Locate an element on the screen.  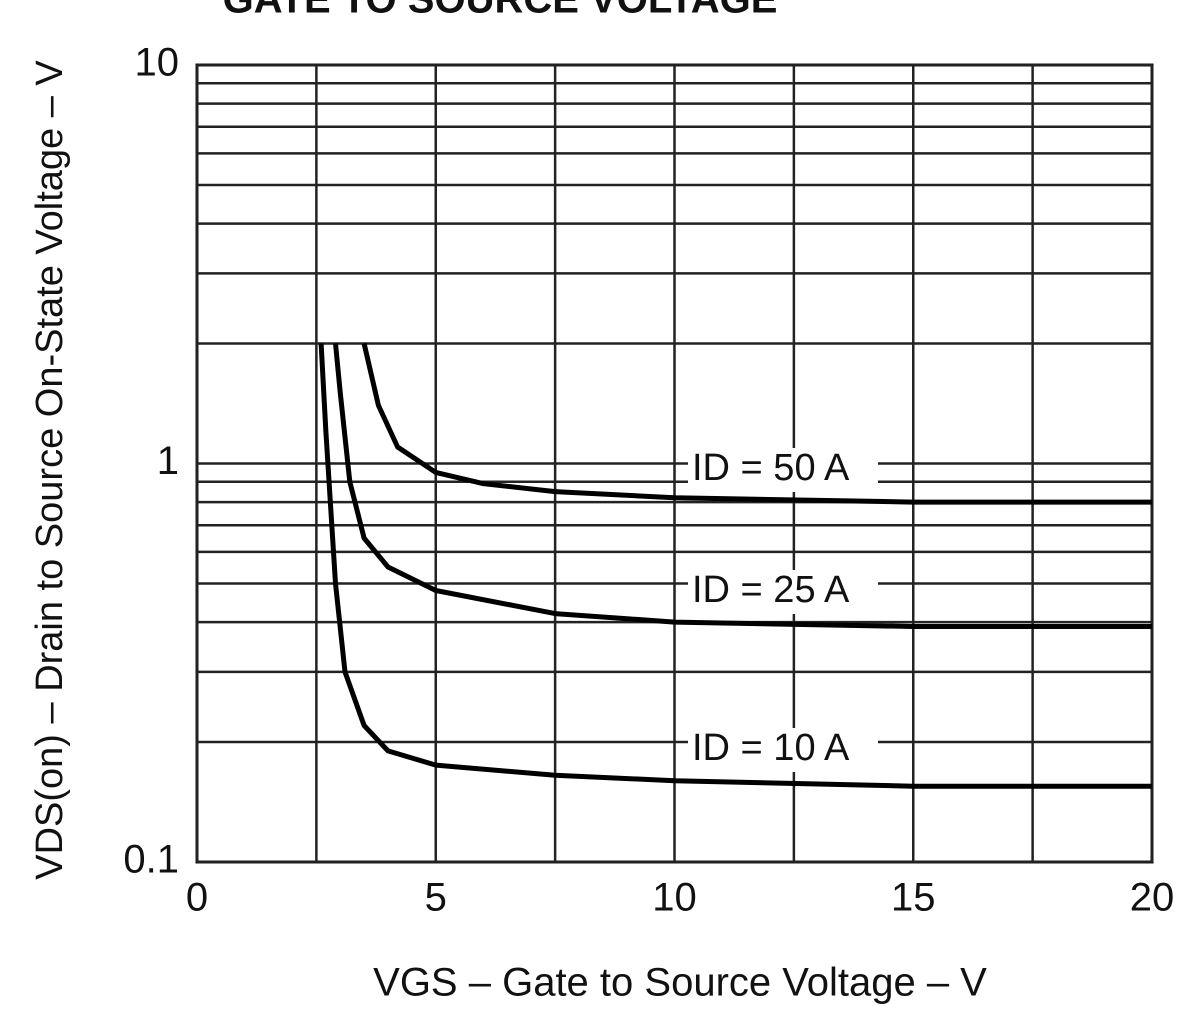
y-tick-label: 1 is located at coordinates (168, 461).